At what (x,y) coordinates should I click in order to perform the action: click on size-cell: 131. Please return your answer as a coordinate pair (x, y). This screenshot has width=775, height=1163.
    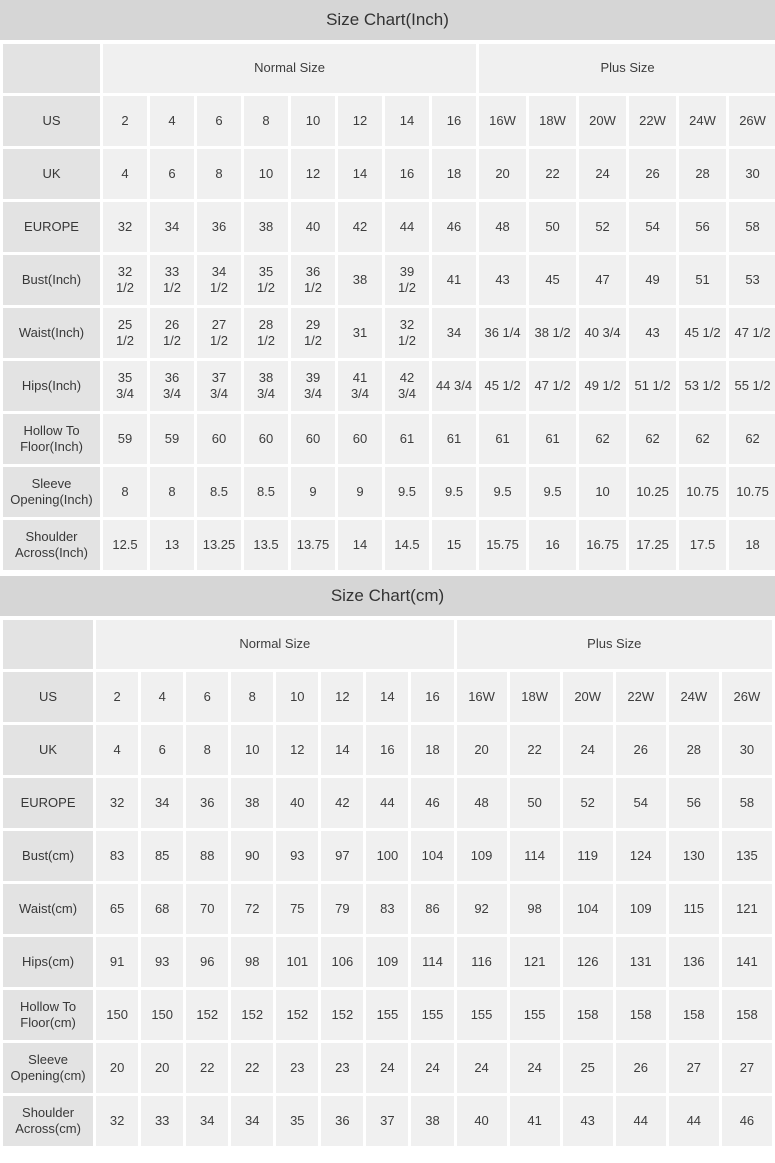
    Looking at the image, I should click on (640, 962).